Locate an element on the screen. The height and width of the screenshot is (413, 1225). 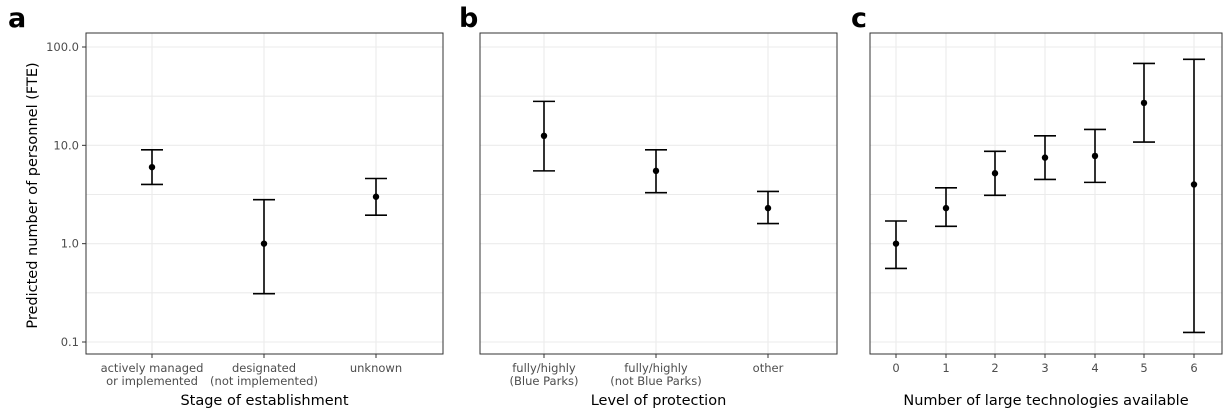
x-tick-label: 6 is located at coordinates (1193, 368).